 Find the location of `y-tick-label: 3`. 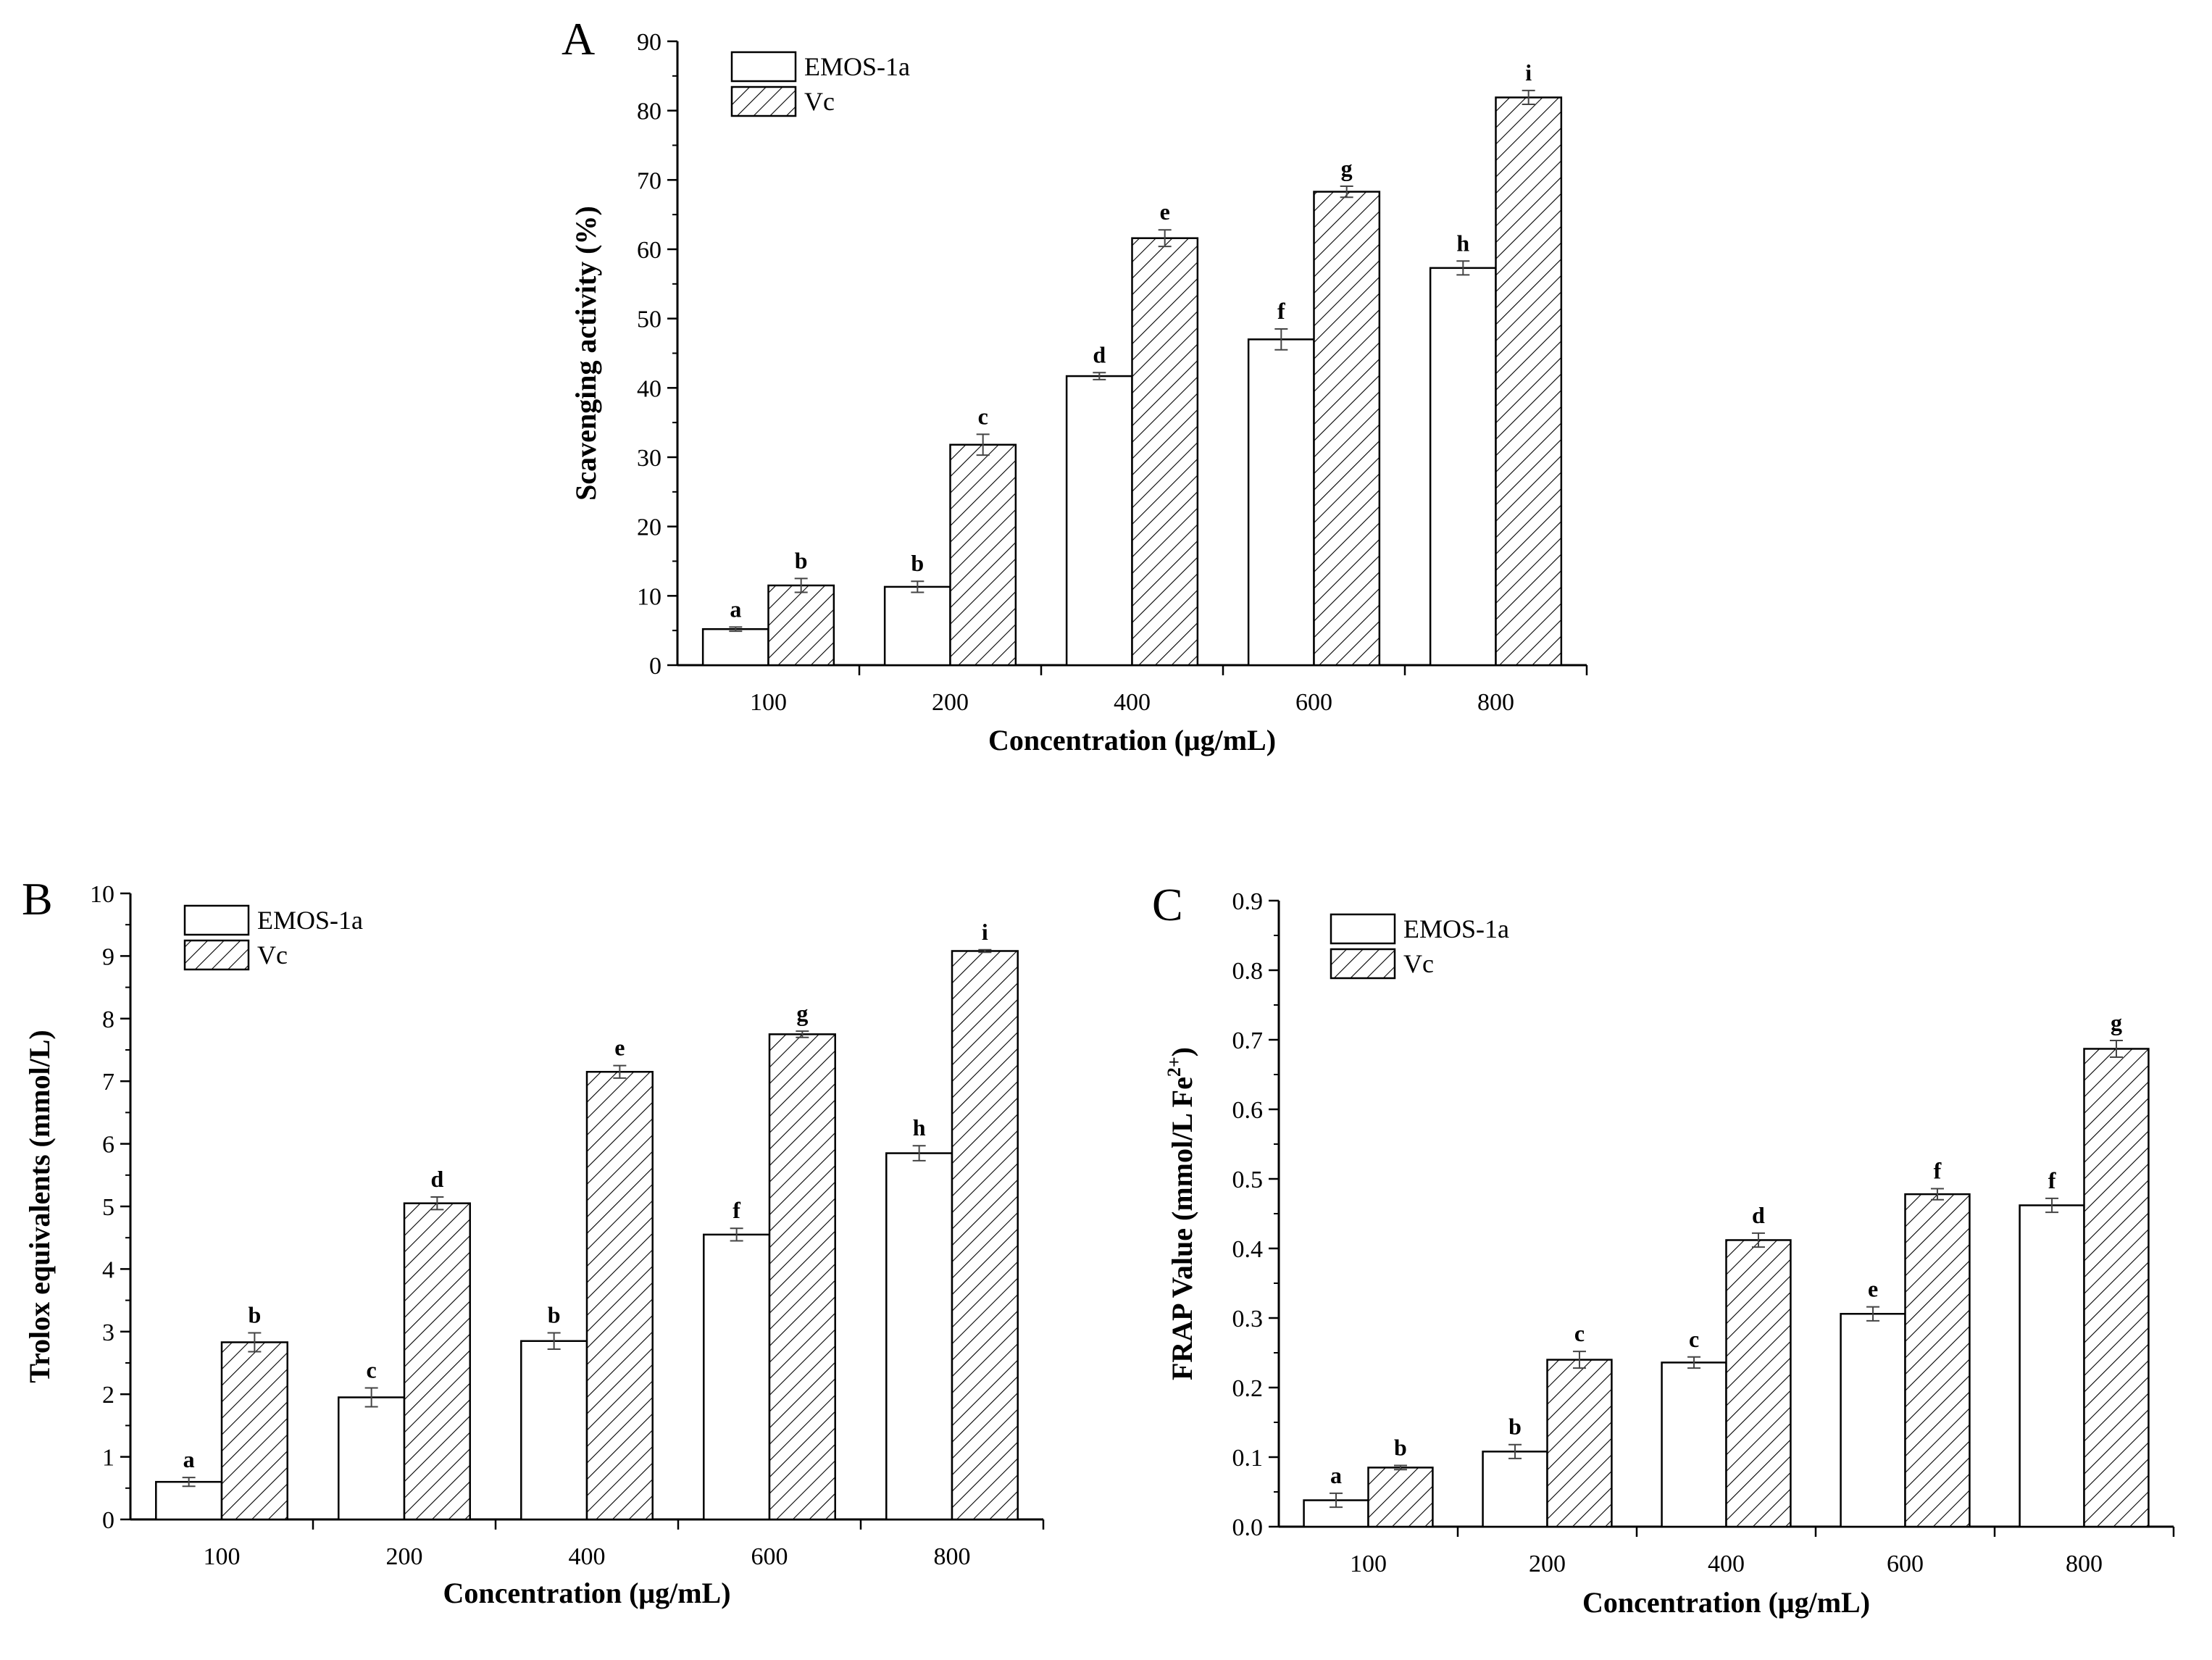

y-tick-label: 3 is located at coordinates (108, 1332).